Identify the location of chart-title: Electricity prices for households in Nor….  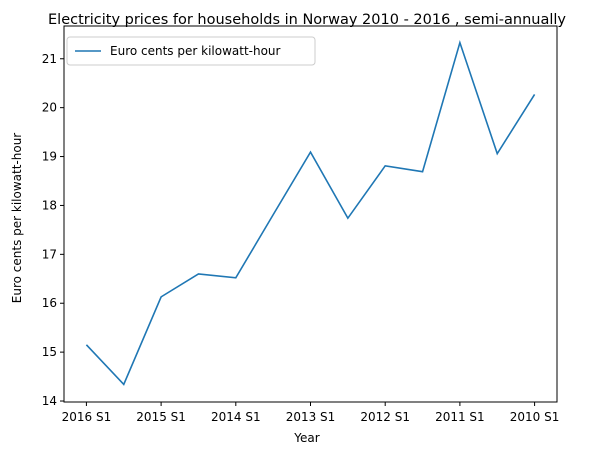
(307, 20).